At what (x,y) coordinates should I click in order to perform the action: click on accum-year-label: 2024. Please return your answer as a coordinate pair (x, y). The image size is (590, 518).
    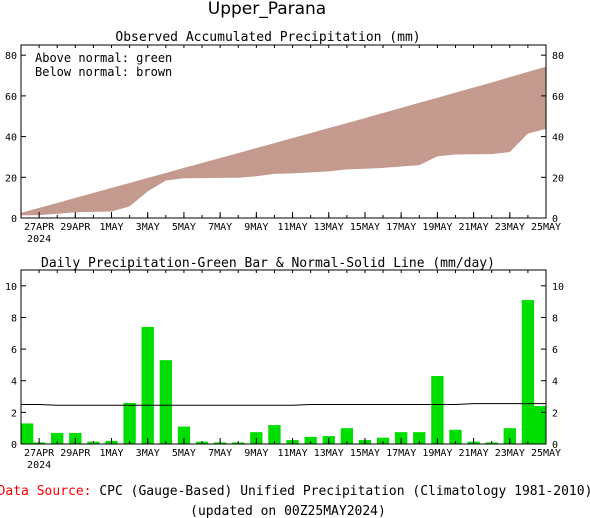
    Looking at the image, I should click on (39, 239).